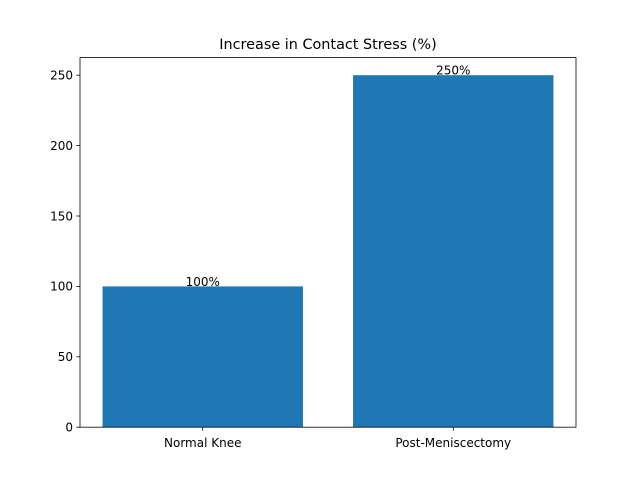 This screenshot has width=640, height=484. What do you see at coordinates (61, 216) in the screenshot?
I see `y-tick-label-4: 150` at bounding box center [61, 216].